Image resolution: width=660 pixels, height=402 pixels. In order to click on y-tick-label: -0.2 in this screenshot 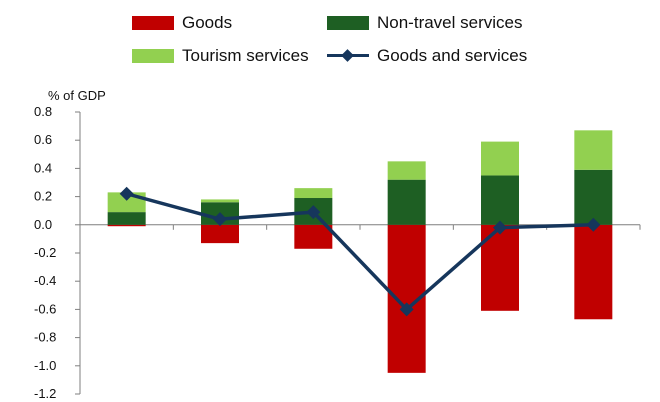, I will do `click(45, 252)`.